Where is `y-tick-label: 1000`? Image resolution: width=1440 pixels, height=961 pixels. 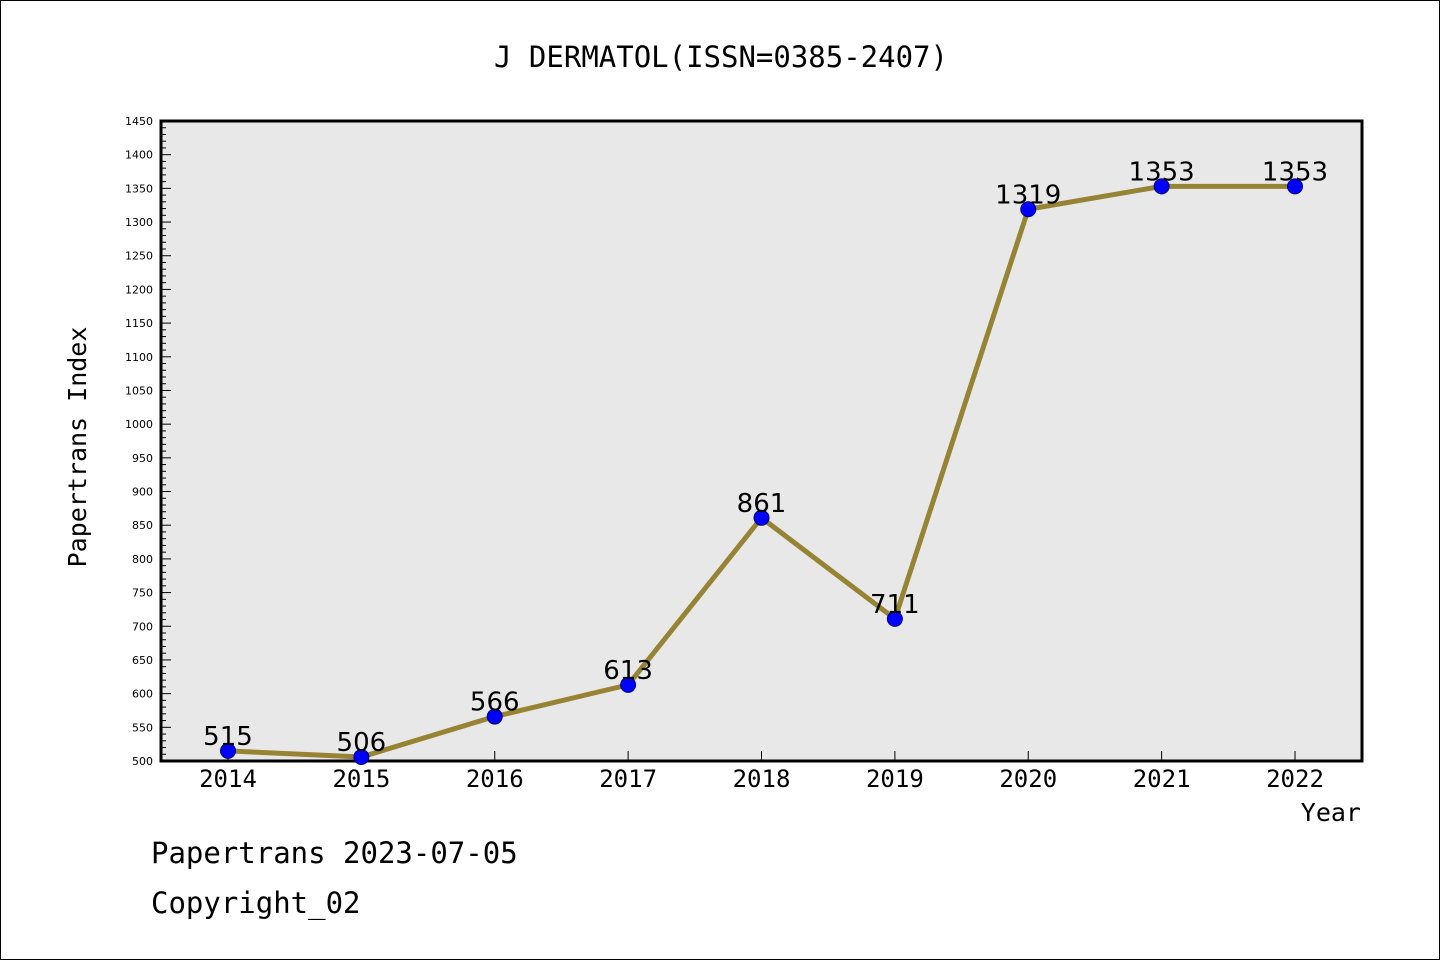 y-tick-label: 1000 is located at coordinates (139, 424).